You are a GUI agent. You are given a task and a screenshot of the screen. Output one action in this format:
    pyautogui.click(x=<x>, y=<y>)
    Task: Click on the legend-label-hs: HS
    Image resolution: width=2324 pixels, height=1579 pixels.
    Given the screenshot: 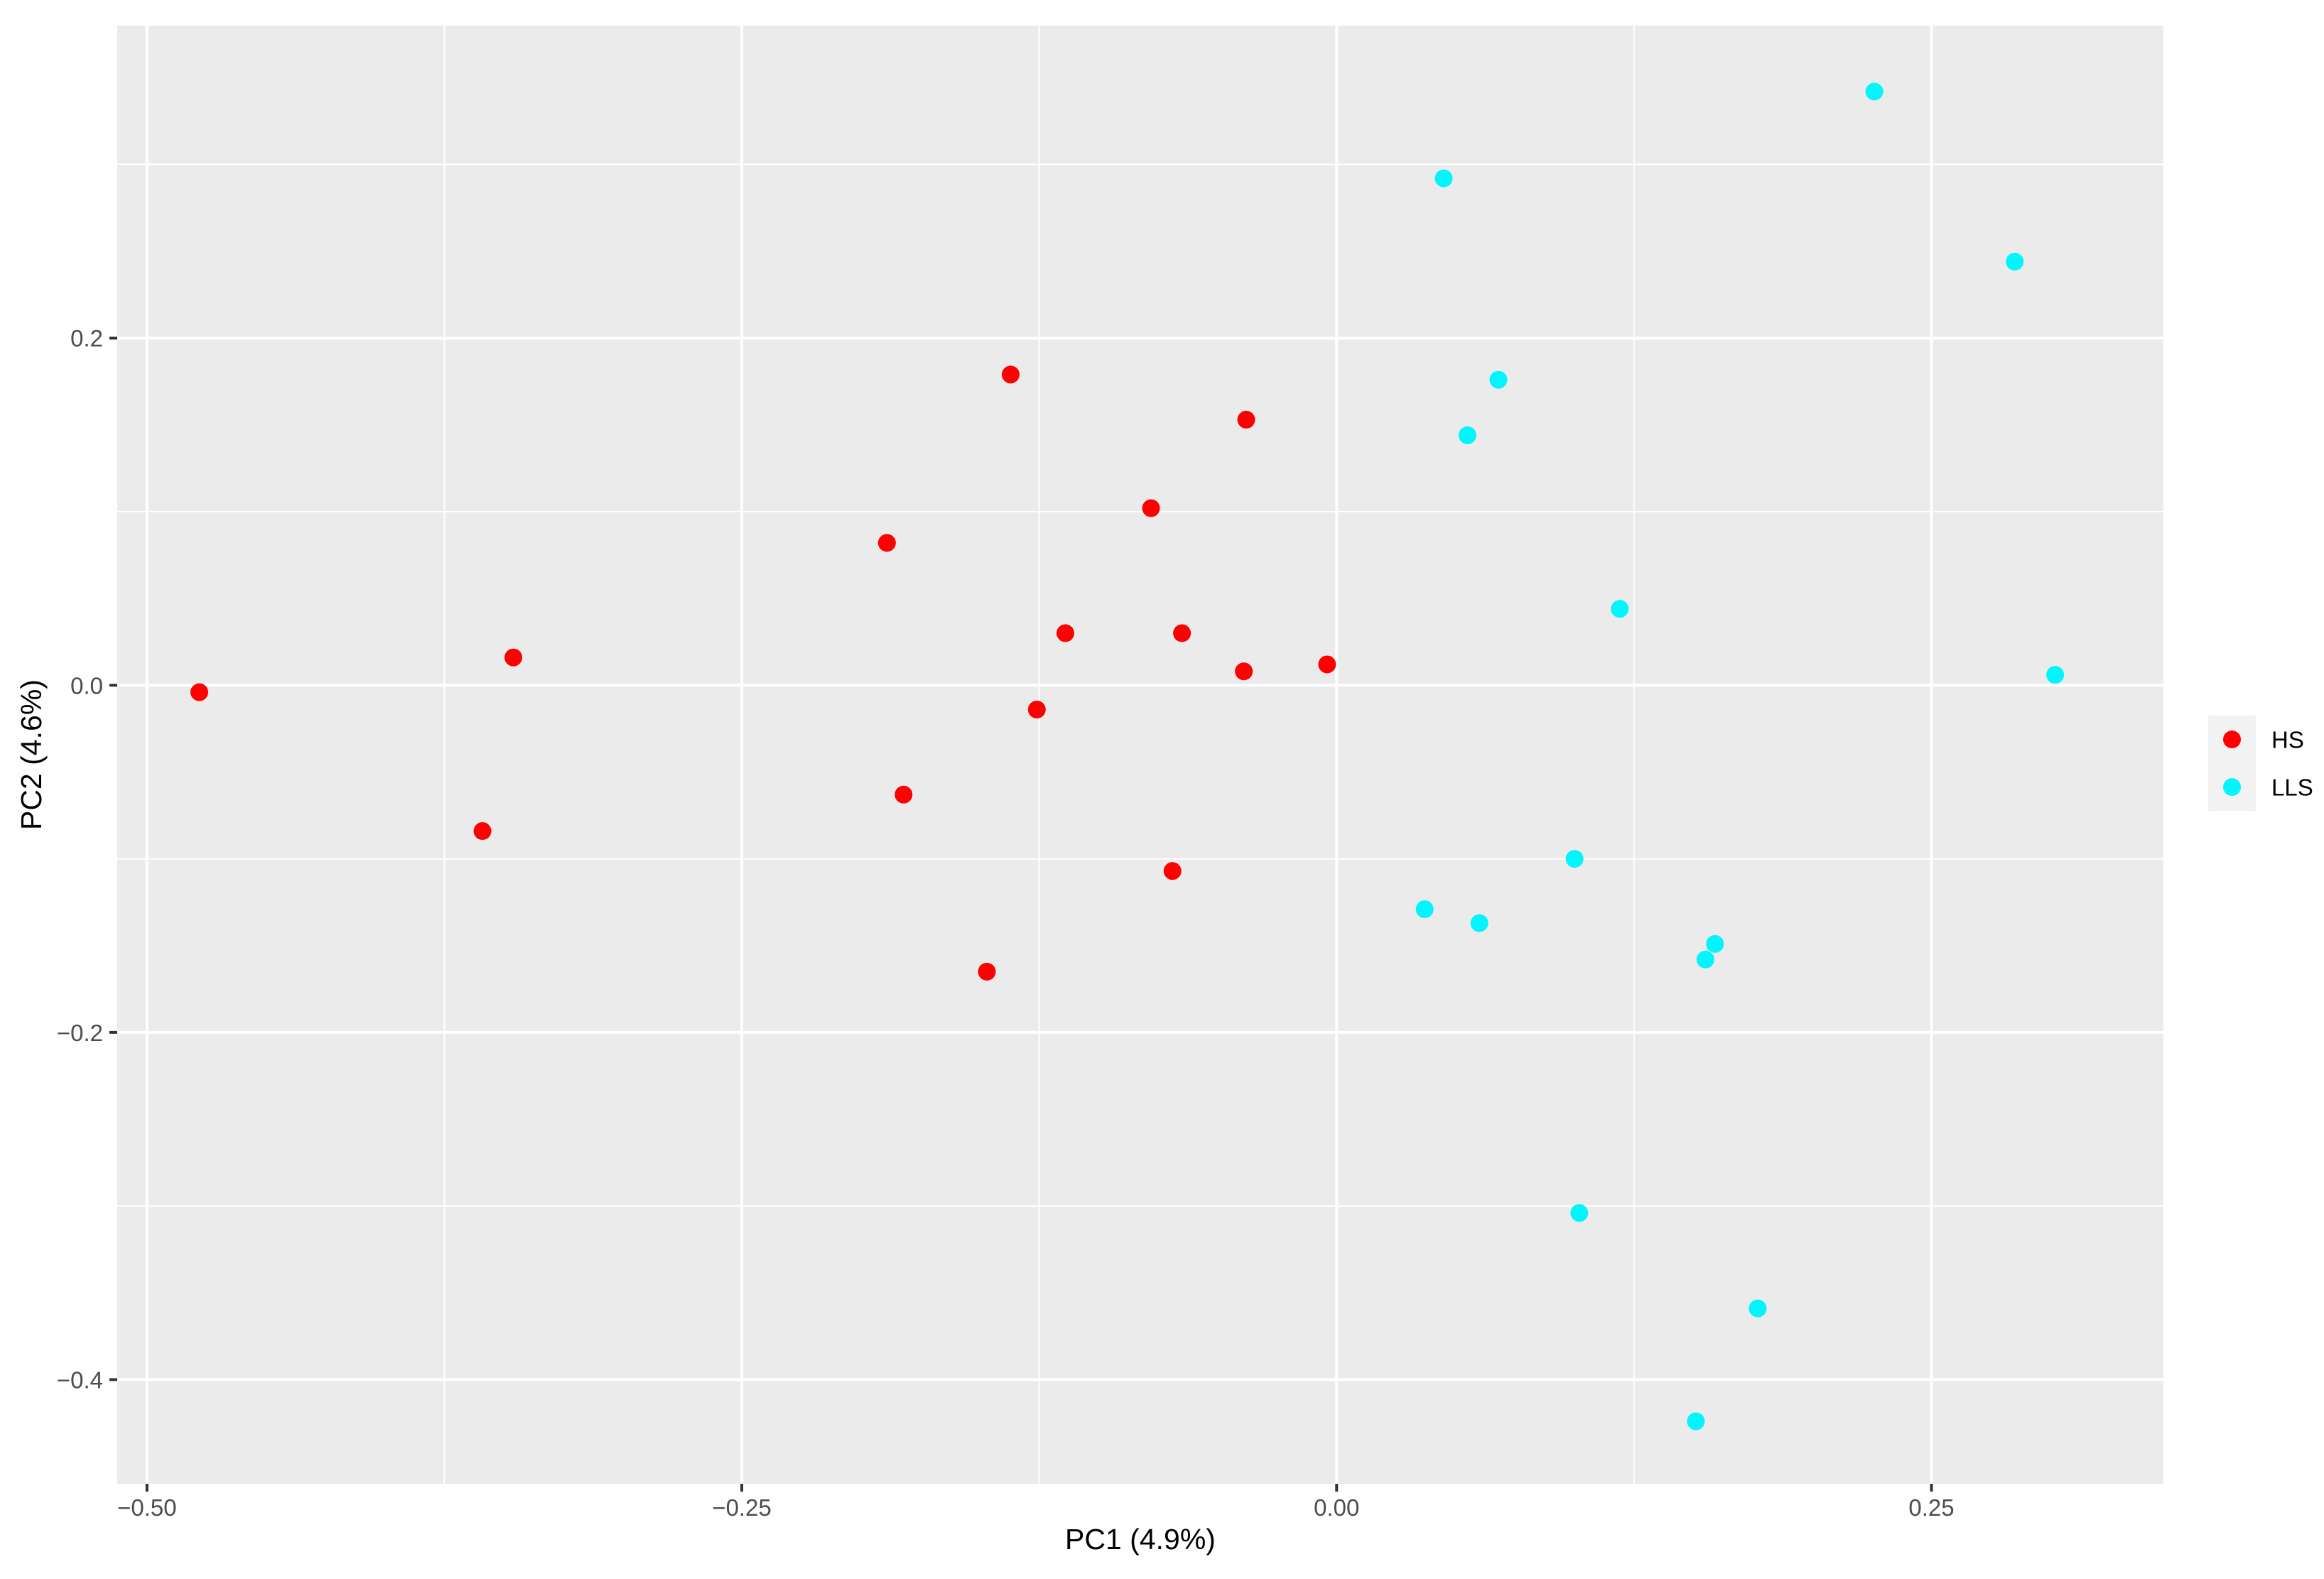 What is the action you would take?
    pyautogui.click(x=2287, y=740)
    